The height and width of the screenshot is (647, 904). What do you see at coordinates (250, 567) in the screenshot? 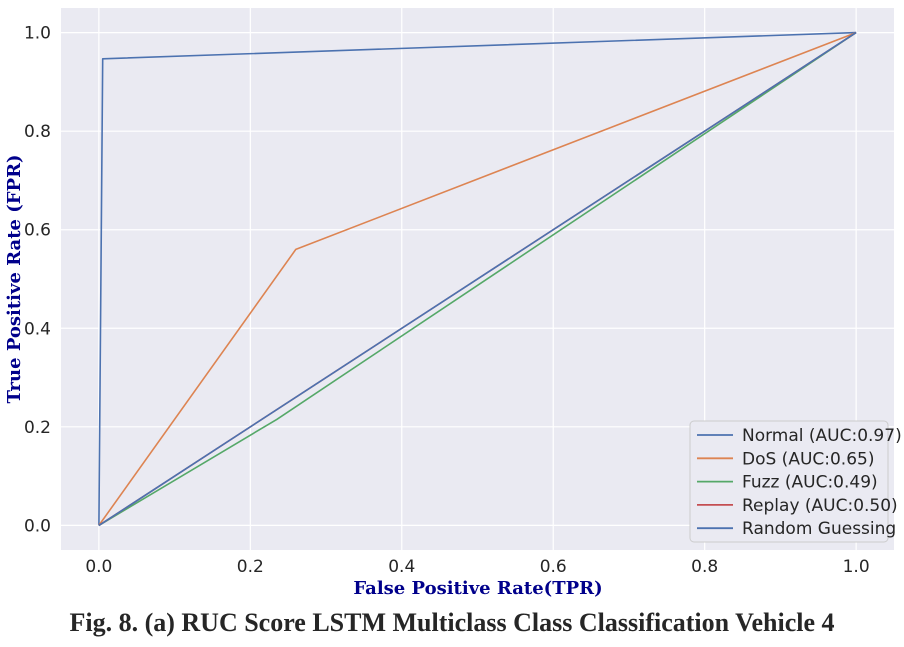
I see `x-tick-label: 0.2` at bounding box center [250, 567].